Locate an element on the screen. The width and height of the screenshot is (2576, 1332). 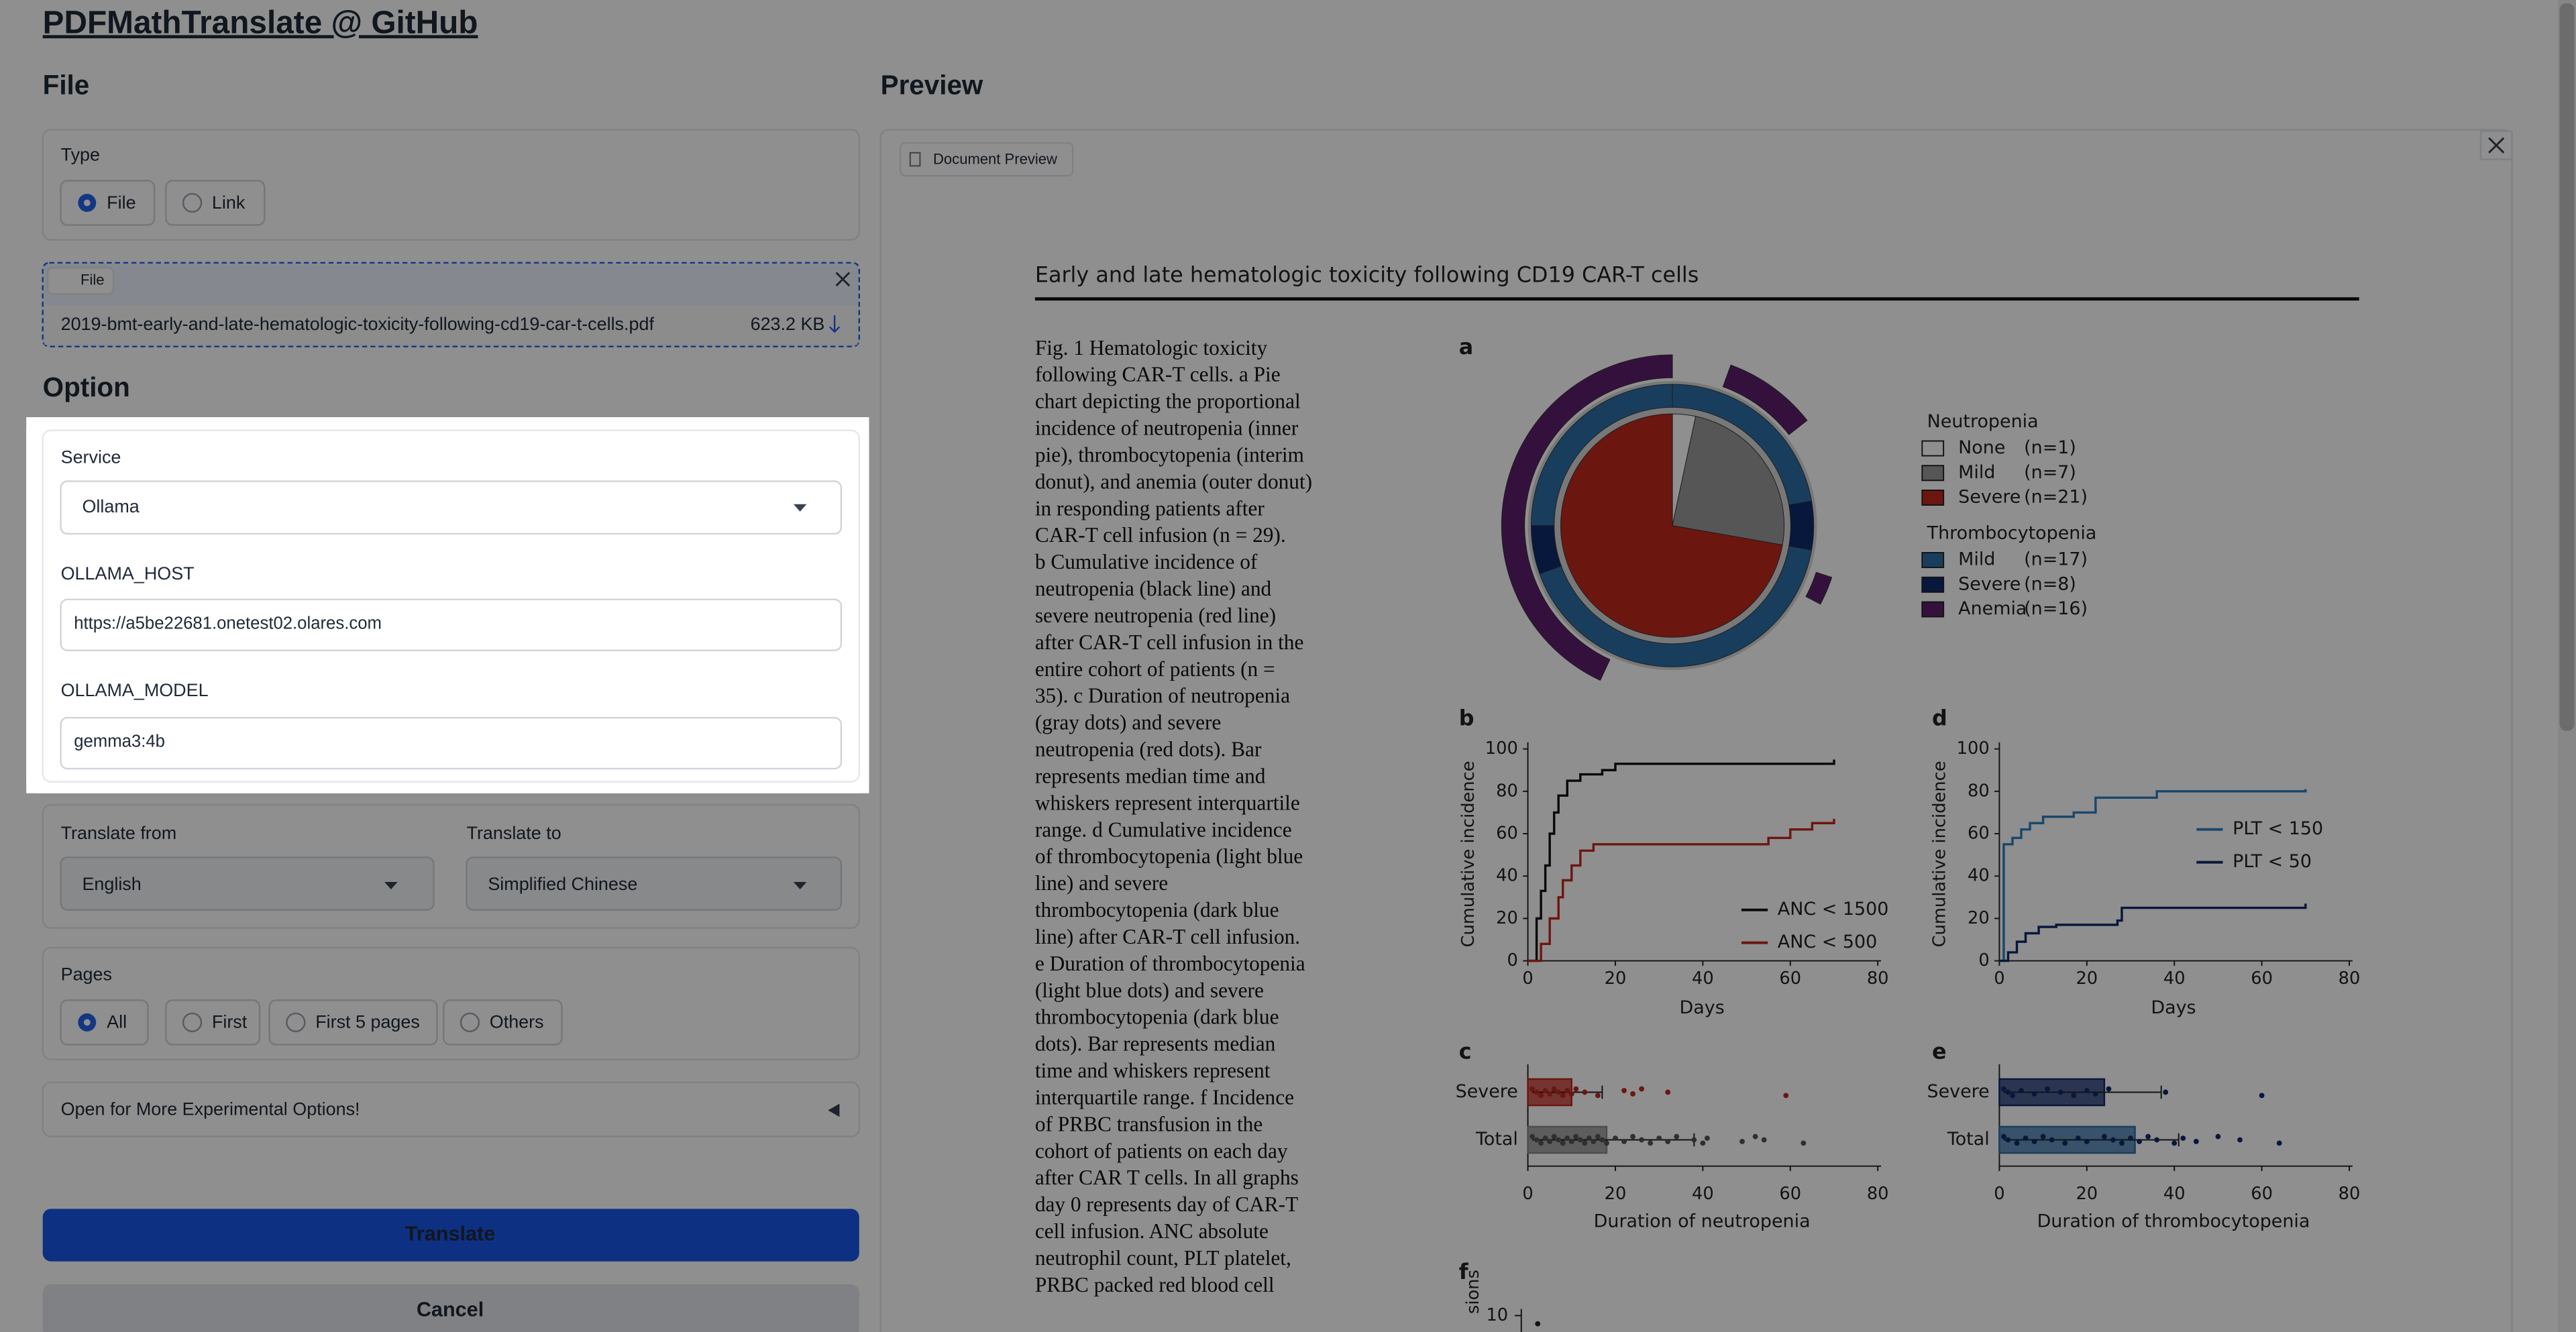
panel-letter: e is located at coordinates (1939, 1051).